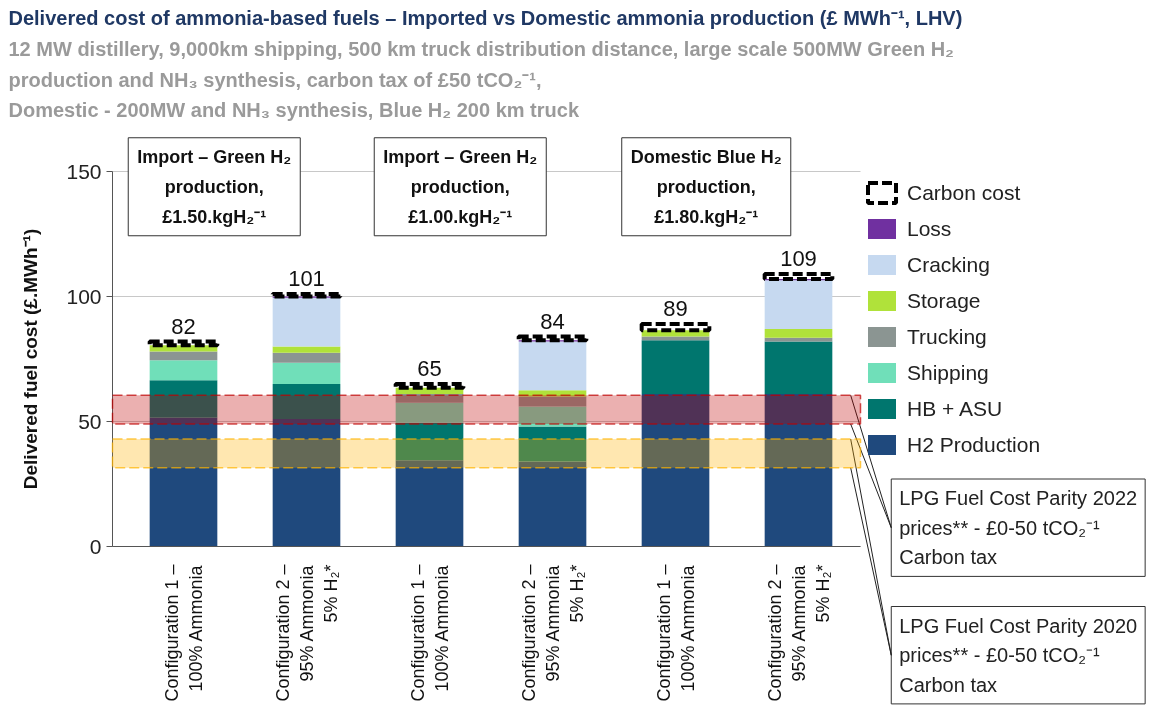 The image size is (1171, 715). What do you see at coordinates (84, 171) in the screenshot?
I see `y-tick-label: 150` at bounding box center [84, 171].